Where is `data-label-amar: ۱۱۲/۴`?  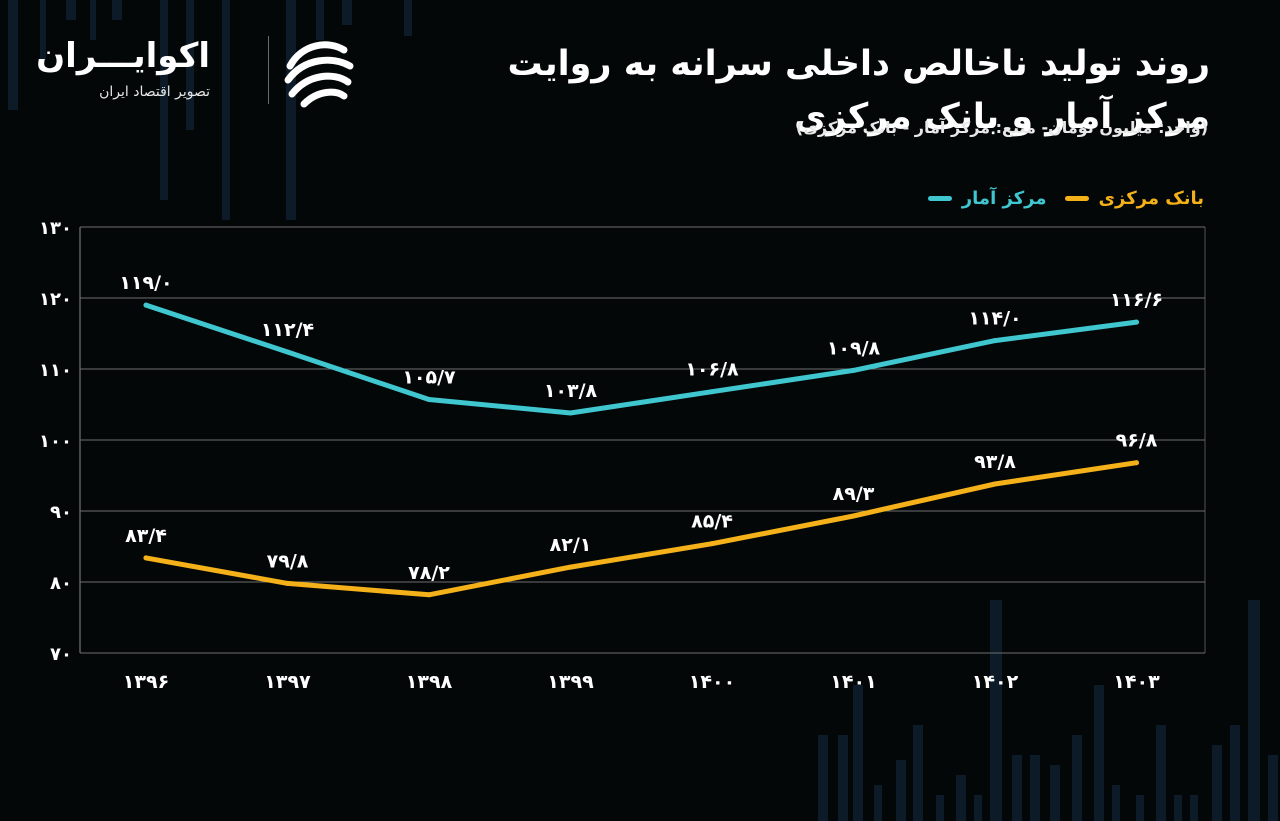 data-label-amar: ۱۱۲/۴ is located at coordinates (287, 330).